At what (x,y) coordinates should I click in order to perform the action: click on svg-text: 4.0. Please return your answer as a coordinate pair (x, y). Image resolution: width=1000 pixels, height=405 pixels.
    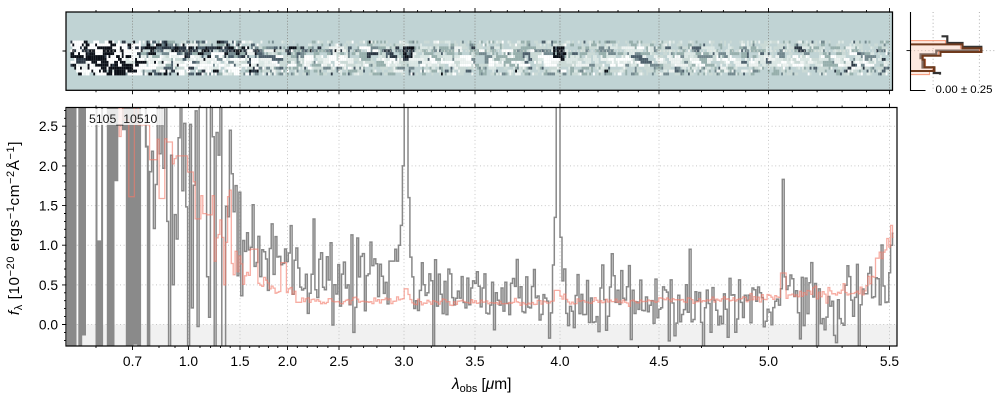
    Looking at the image, I should click on (560, 361).